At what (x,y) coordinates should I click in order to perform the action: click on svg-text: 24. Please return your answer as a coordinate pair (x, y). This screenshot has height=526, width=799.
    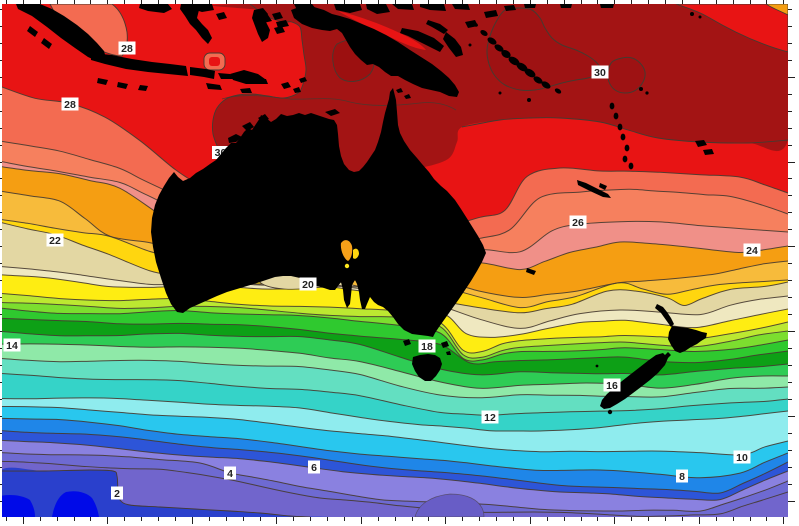
    Looking at the image, I should click on (752, 251).